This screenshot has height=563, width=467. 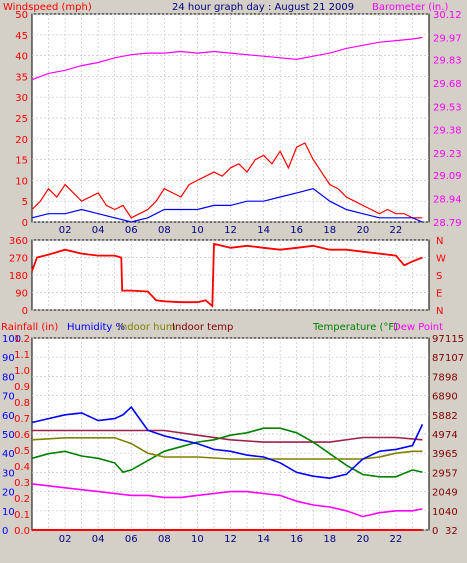 I want to click on windspeed-tick: 15, so click(x=21, y=161).